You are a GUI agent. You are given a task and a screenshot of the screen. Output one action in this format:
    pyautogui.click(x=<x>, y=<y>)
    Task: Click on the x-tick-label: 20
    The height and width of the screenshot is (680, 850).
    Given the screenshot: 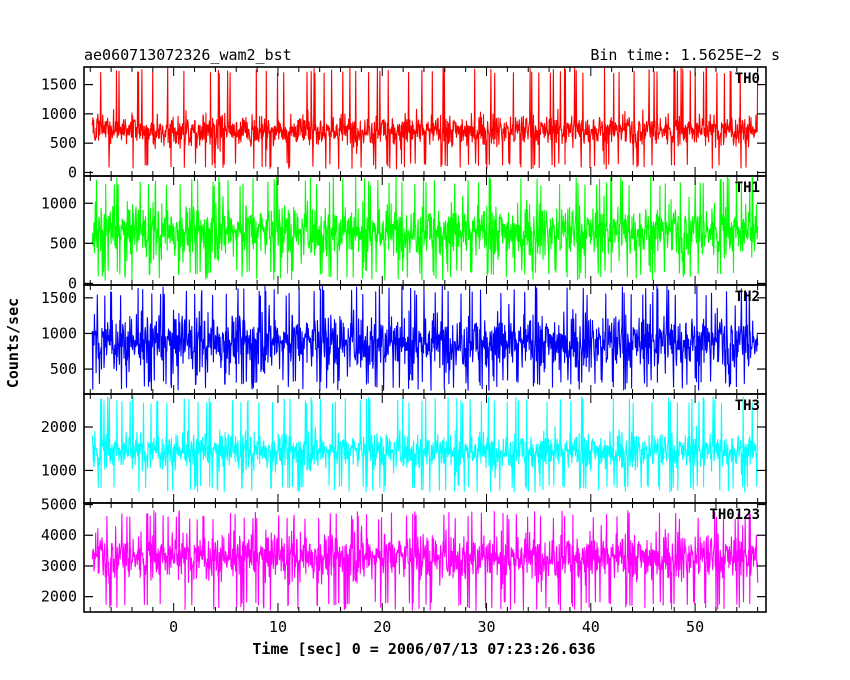 What is the action you would take?
    pyautogui.click(x=382, y=627)
    